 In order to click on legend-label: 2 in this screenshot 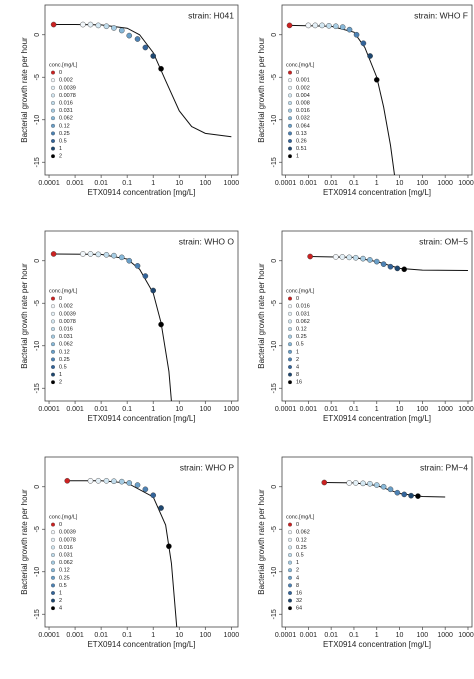, I will do `click(297, 571)`.